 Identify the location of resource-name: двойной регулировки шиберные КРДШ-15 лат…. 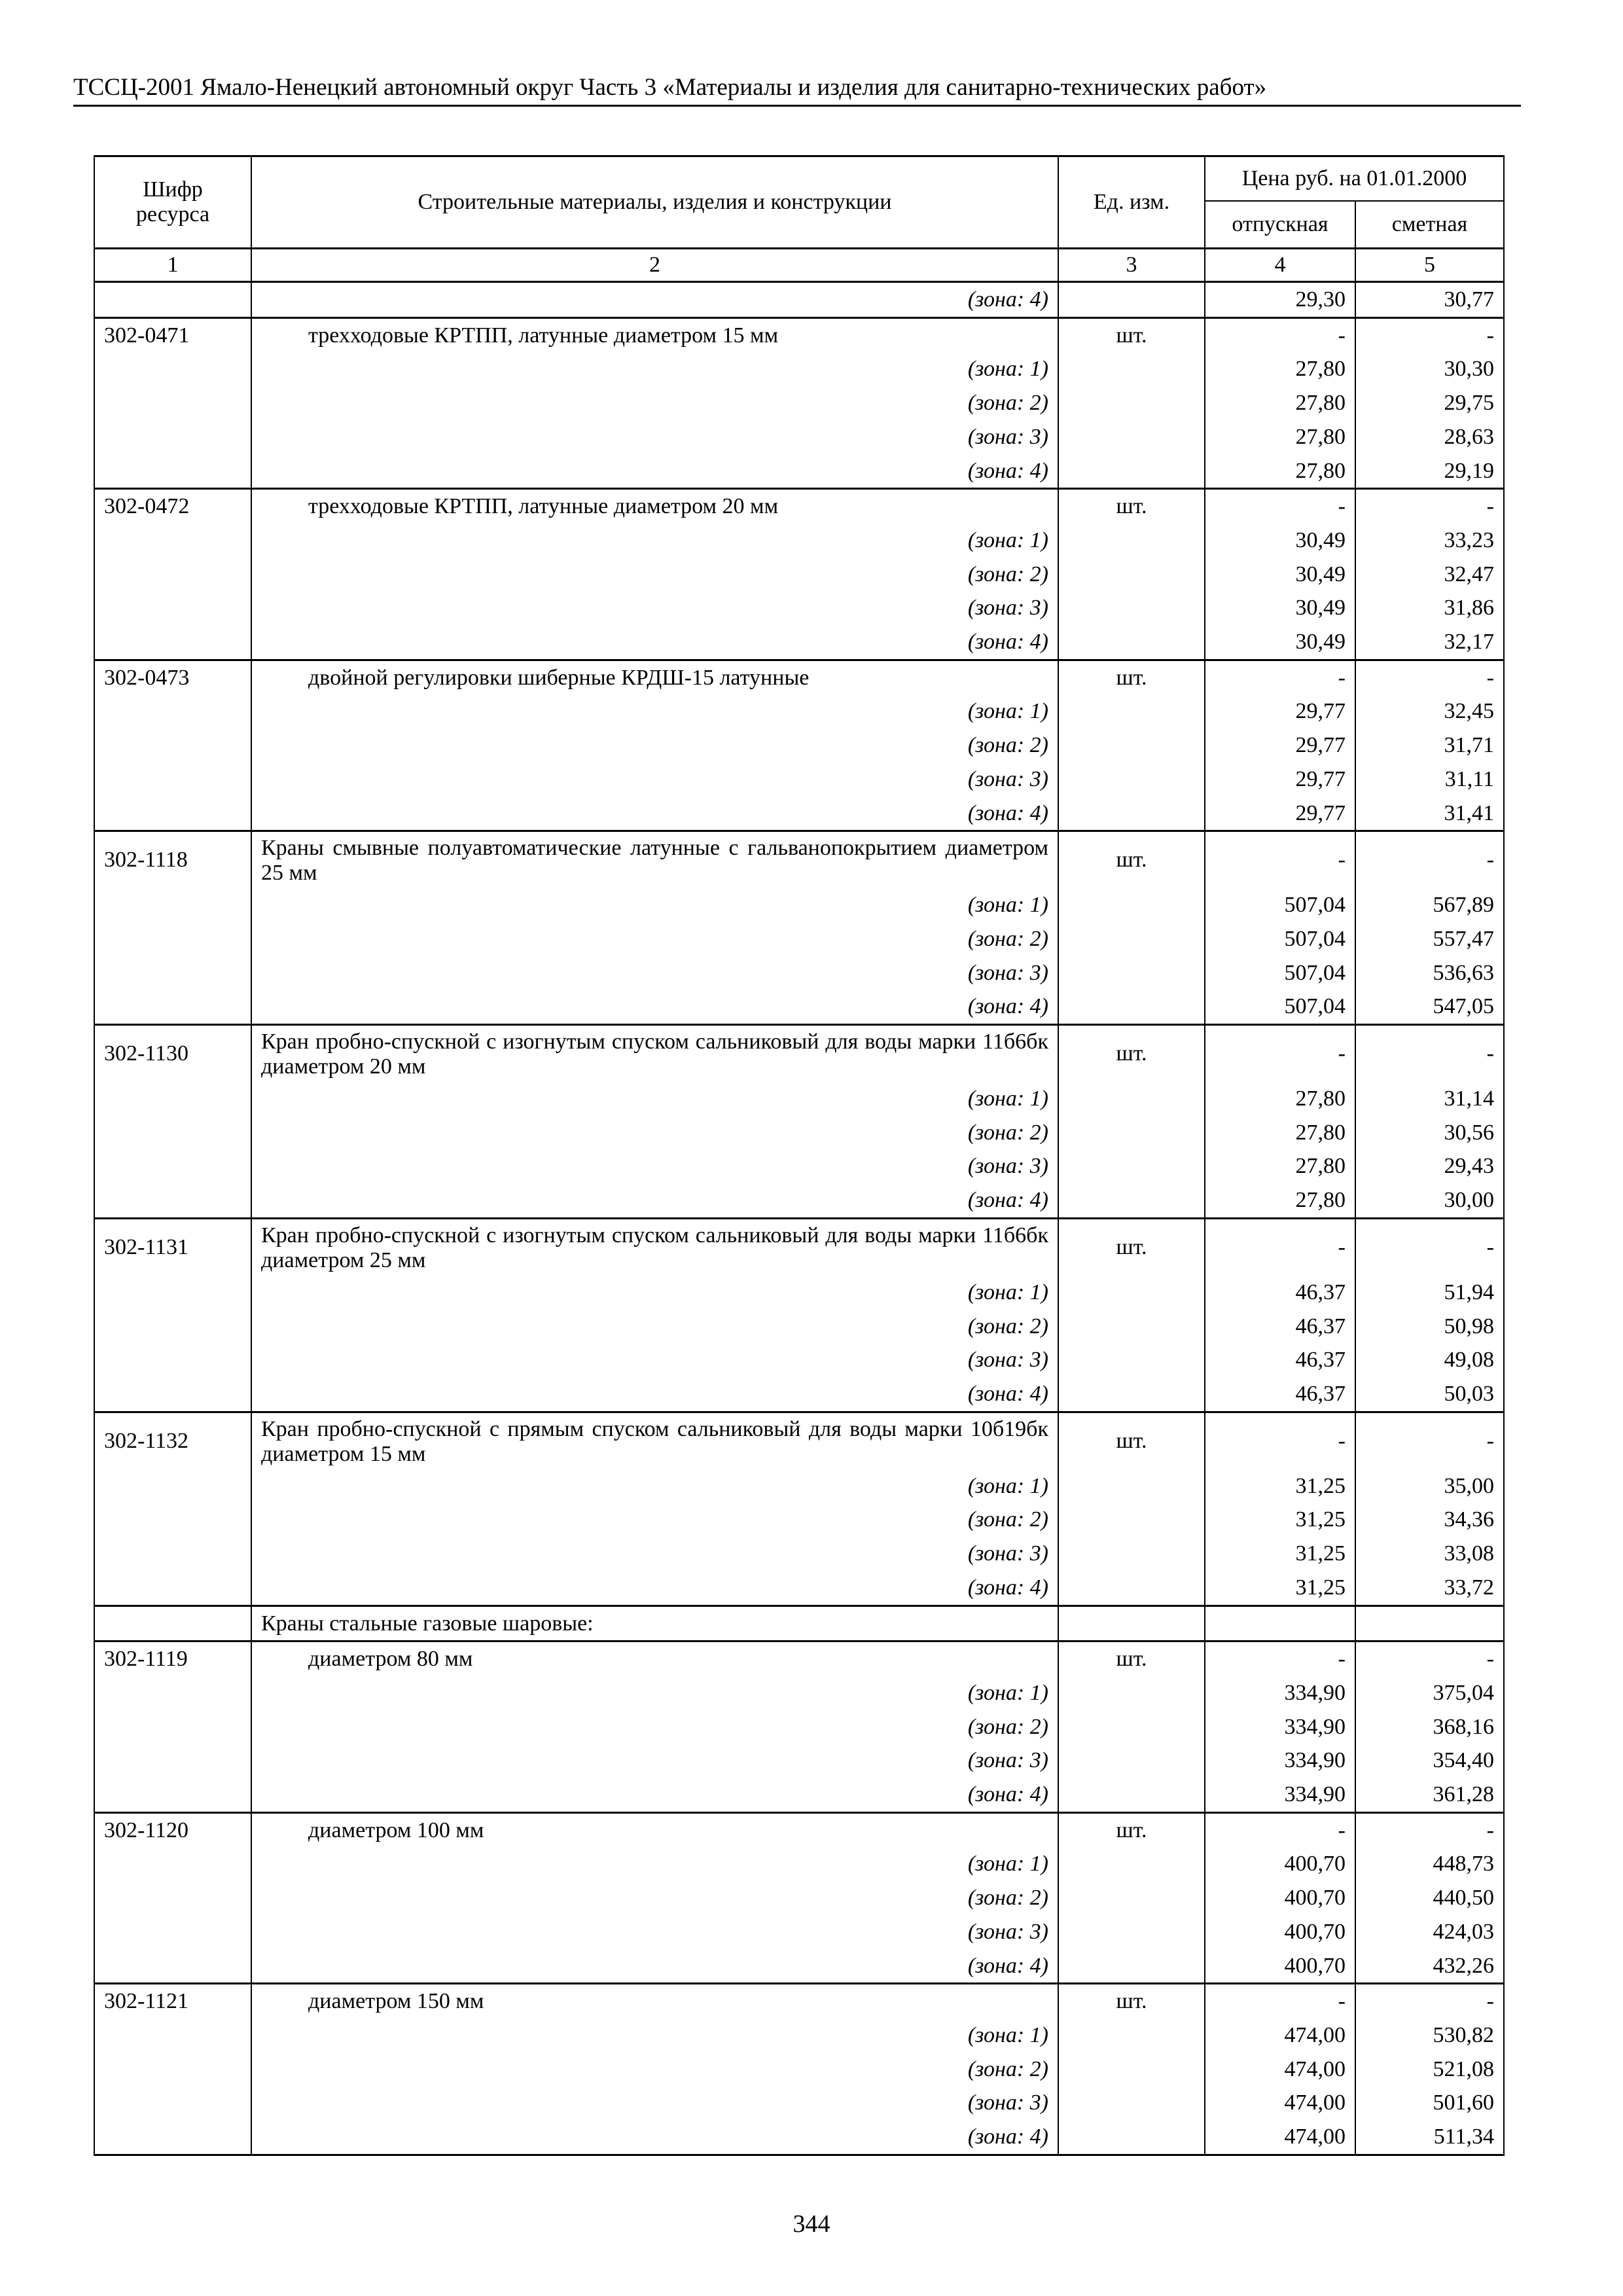
(655, 676).